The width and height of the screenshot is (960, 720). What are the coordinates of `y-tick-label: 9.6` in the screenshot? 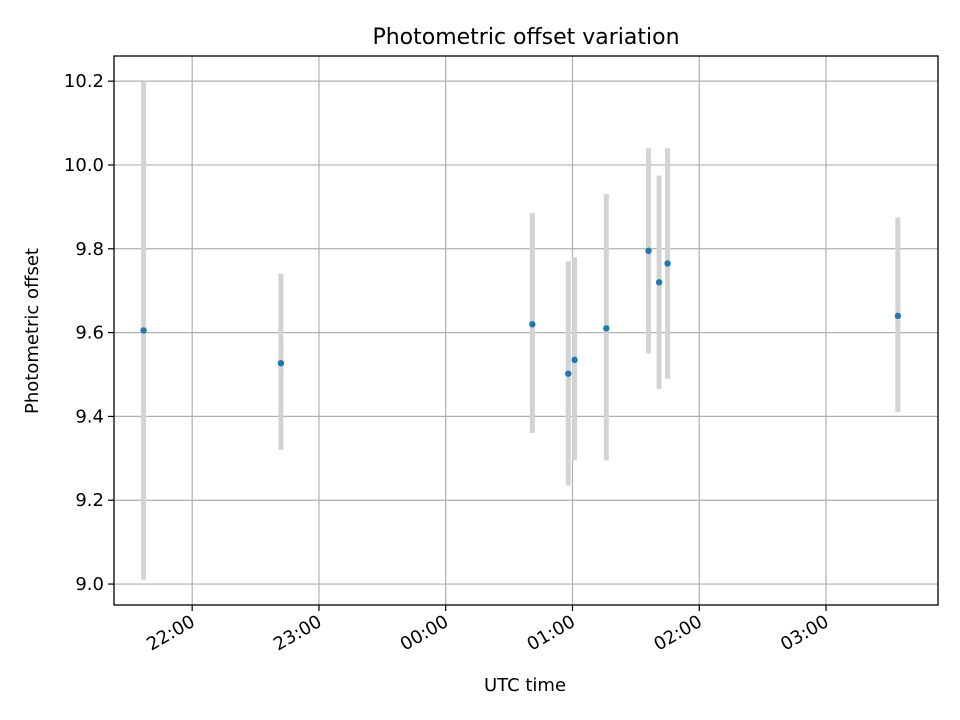 It's located at (89, 333).